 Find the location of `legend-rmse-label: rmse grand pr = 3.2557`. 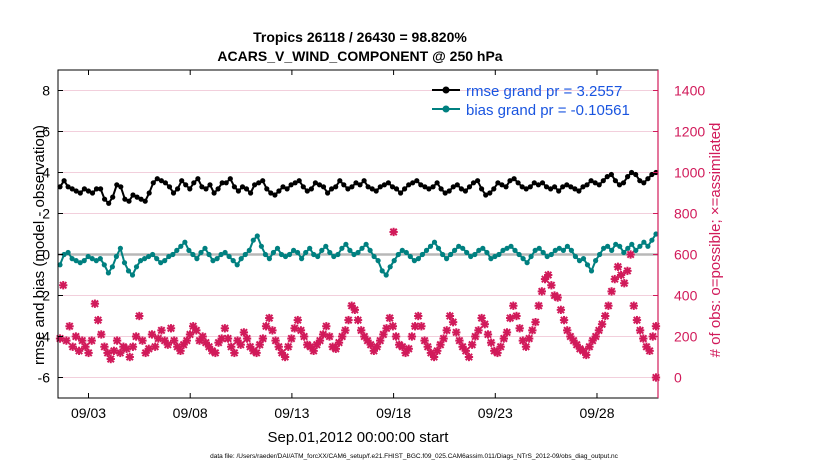

legend-rmse-label: rmse grand pr = 3.2557 is located at coordinates (544, 91).